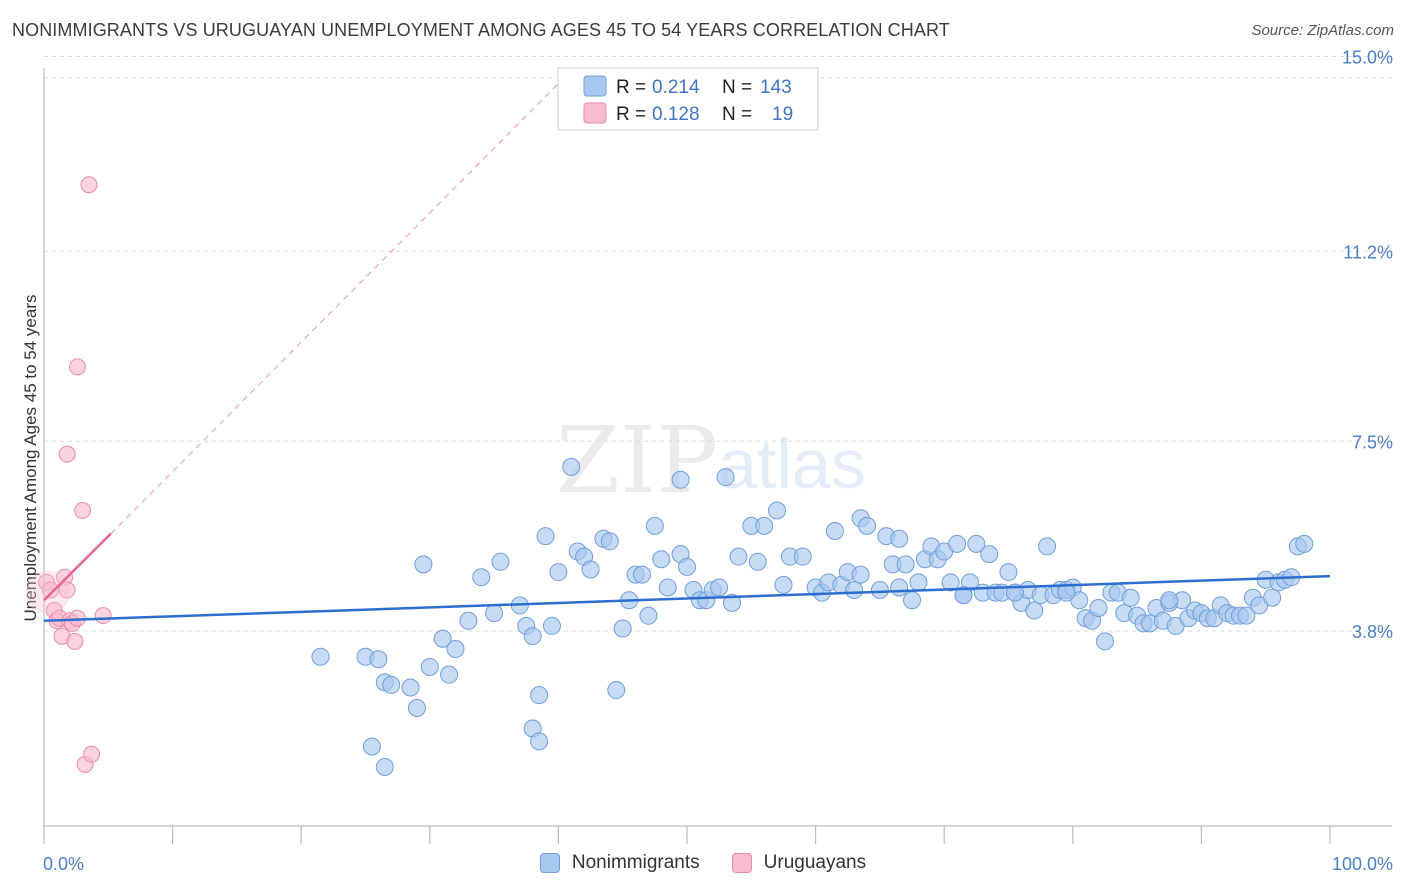  What do you see at coordinates (1372, 442) in the screenshot?
I see `y-tick-label: 7.5%` at bounding box center [1372, 442].